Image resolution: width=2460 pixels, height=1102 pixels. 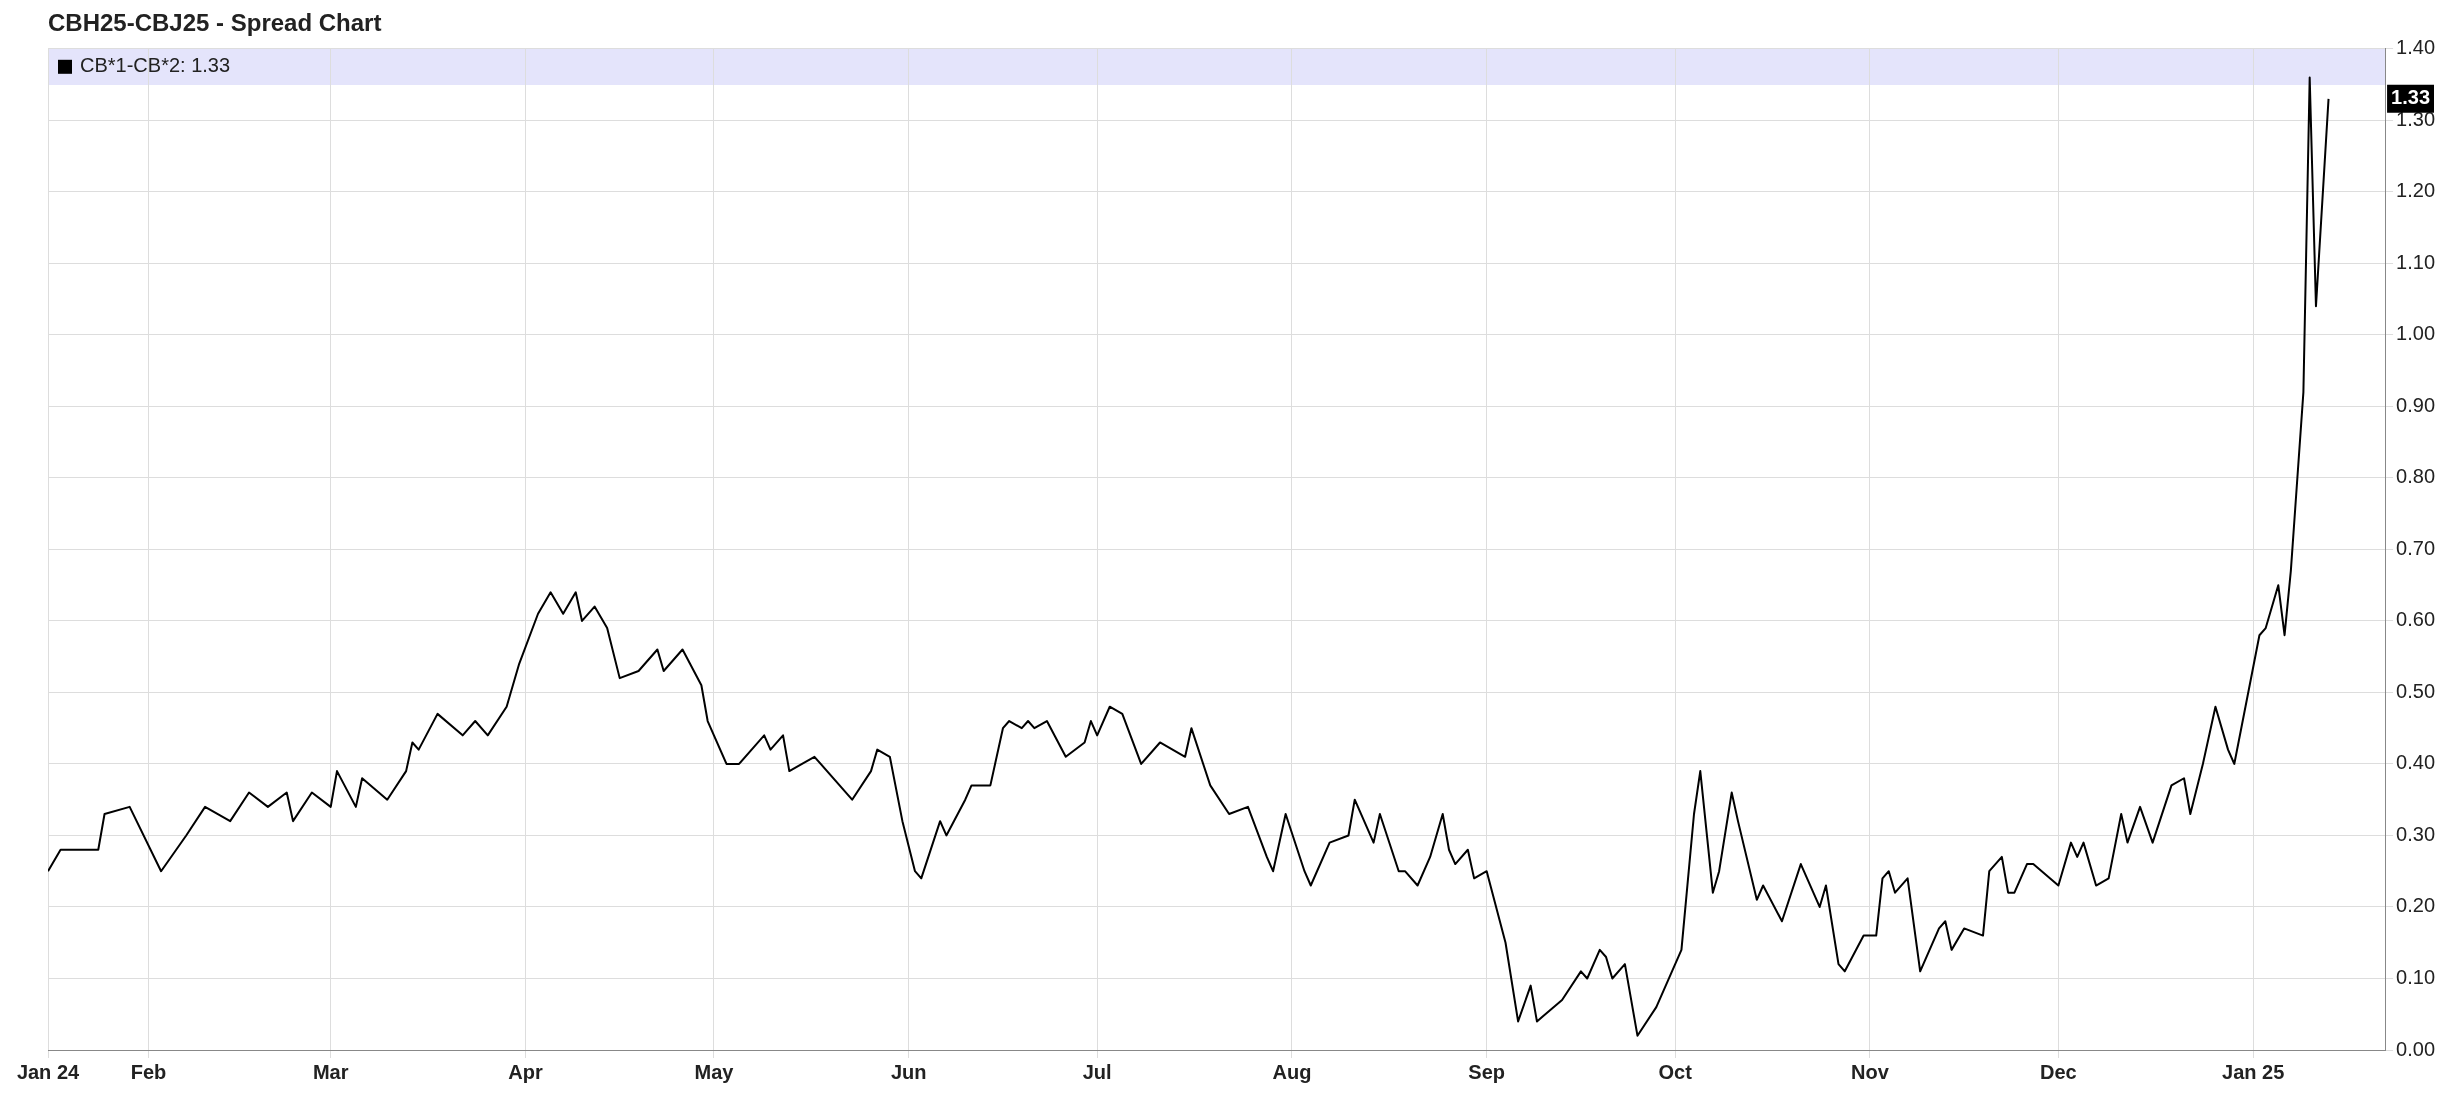 What do you see at coordinates (2416, 833) in the screenshot?
I see `y-tick-label: 0.30` at bounding box center [2416, 833].